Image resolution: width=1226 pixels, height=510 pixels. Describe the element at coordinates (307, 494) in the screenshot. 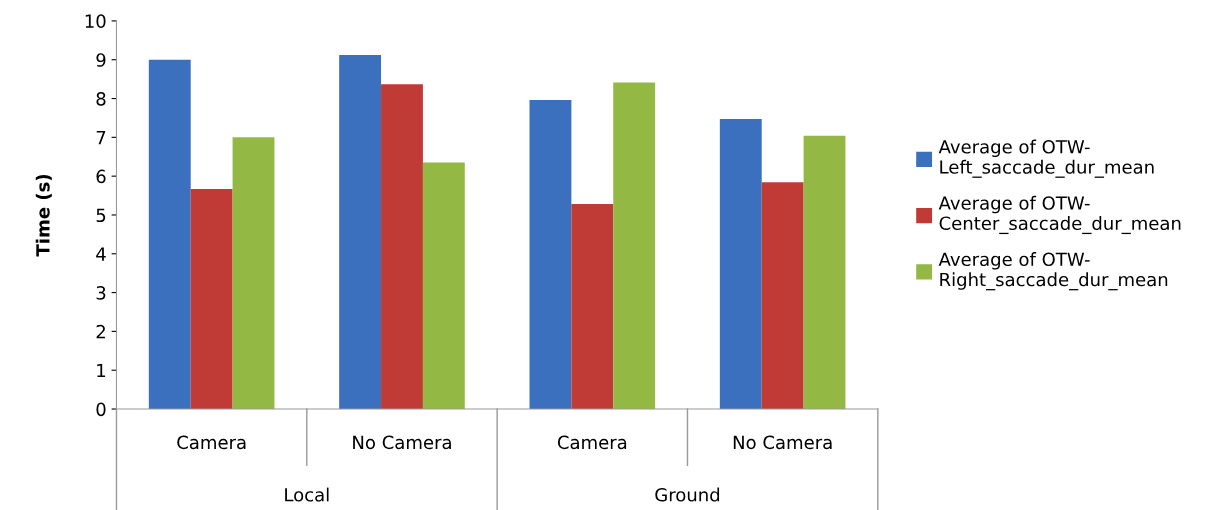

I see `text: Local` at that location.